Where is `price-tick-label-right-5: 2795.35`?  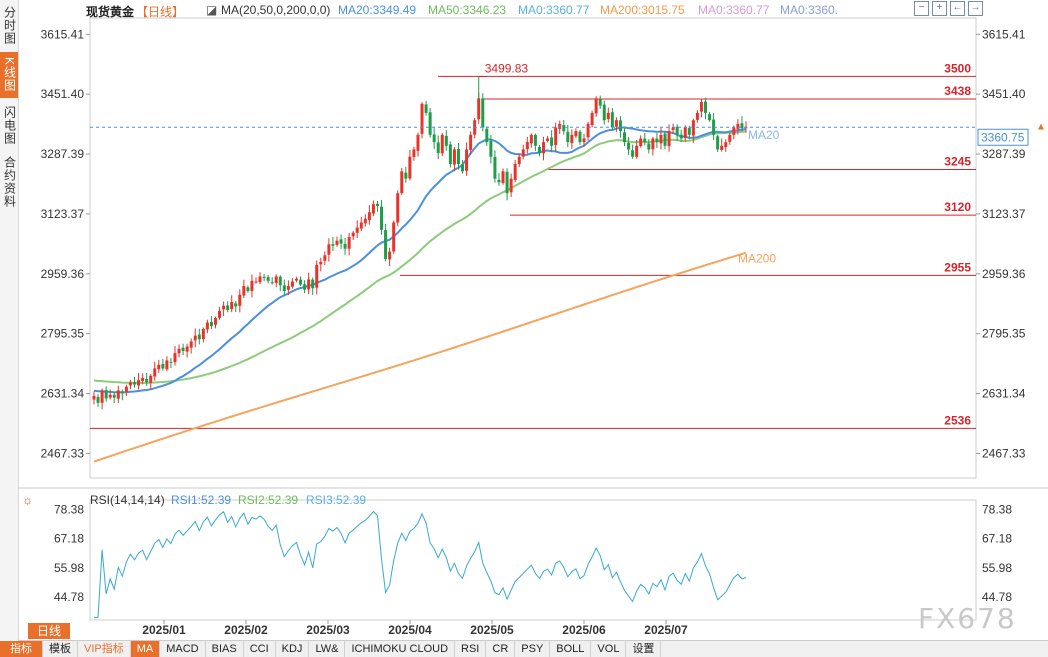 price-tick-label-right-5: 2795.35 is located at coordinates (1004, 334).